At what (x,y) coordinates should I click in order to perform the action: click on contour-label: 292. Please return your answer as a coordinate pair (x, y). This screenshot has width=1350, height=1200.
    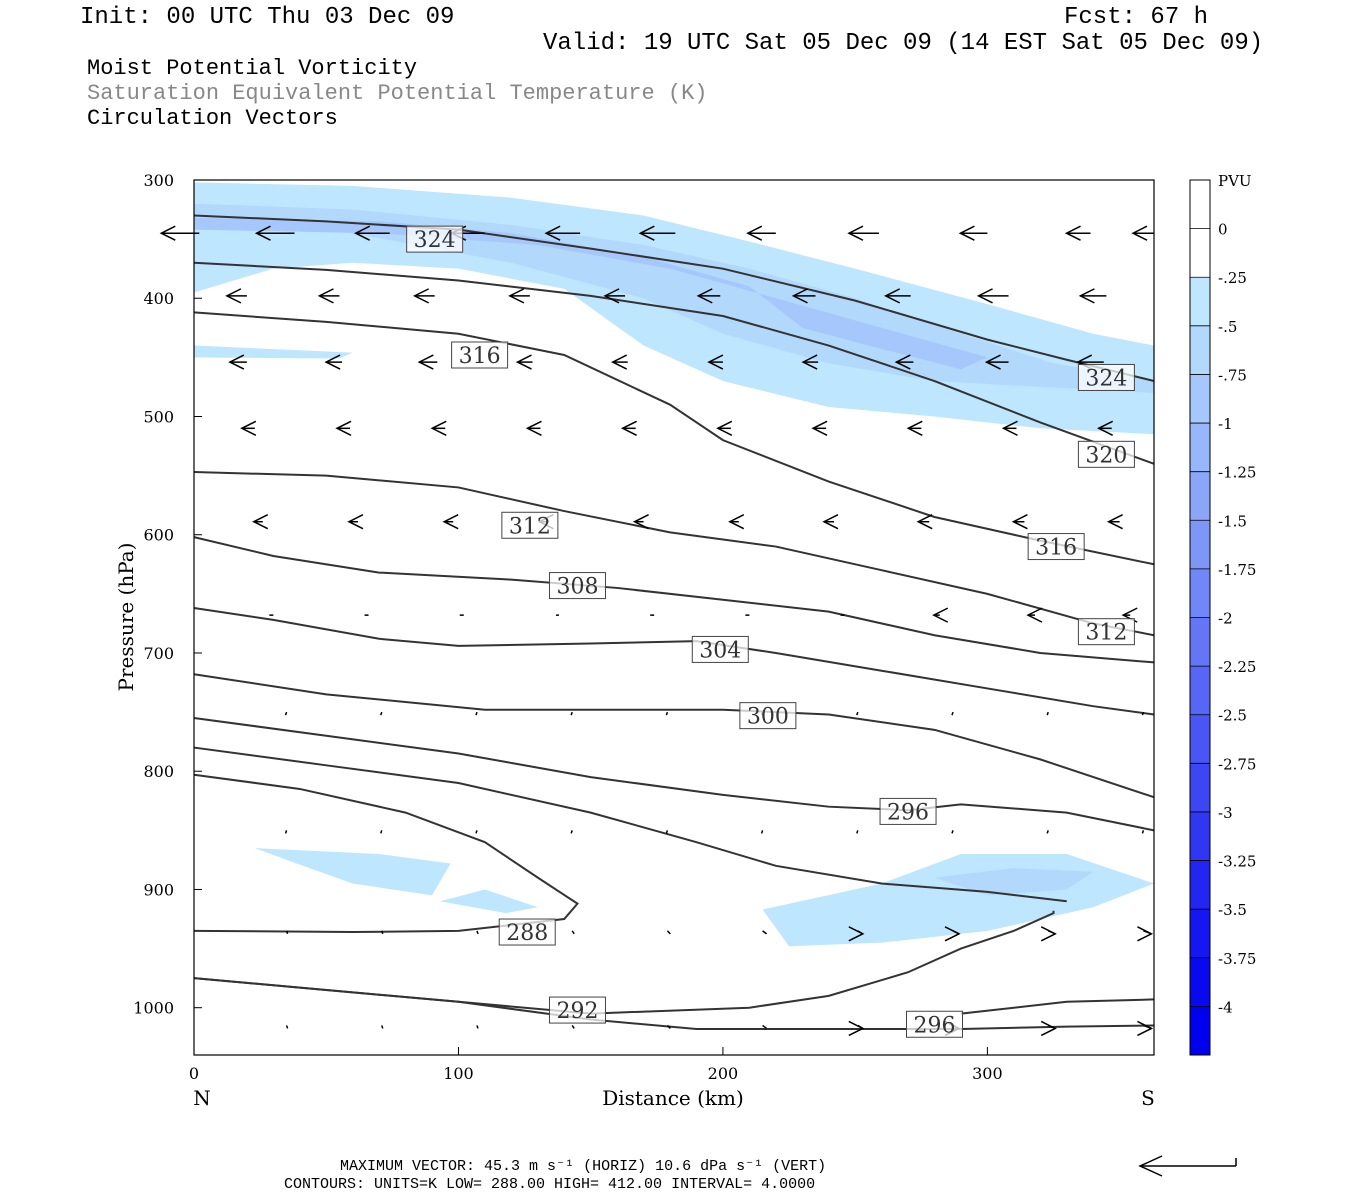
    Looking at the image, I should click on (577, 1010).